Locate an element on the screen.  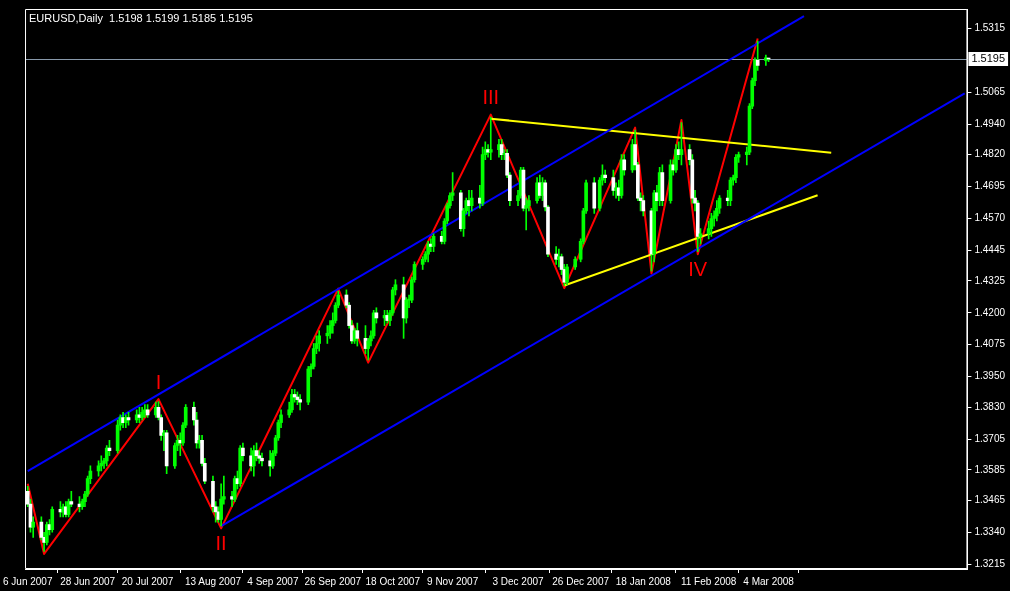
x-tick-label: 28 Jun 2007 is located at coordinates (88, 581).